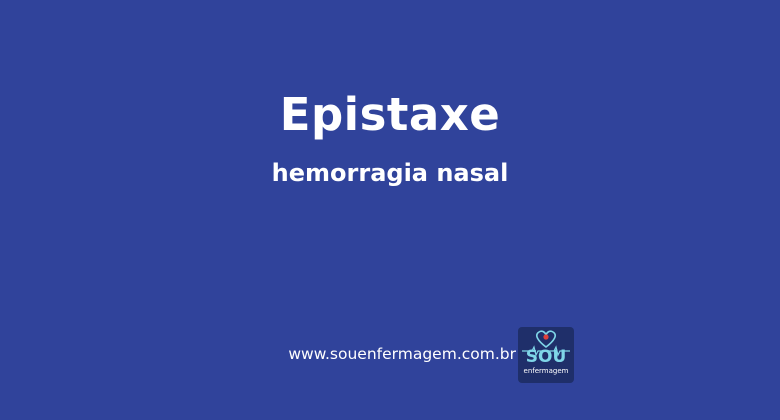  I want to click on page-title: Epistaxe, so click(390, 114).